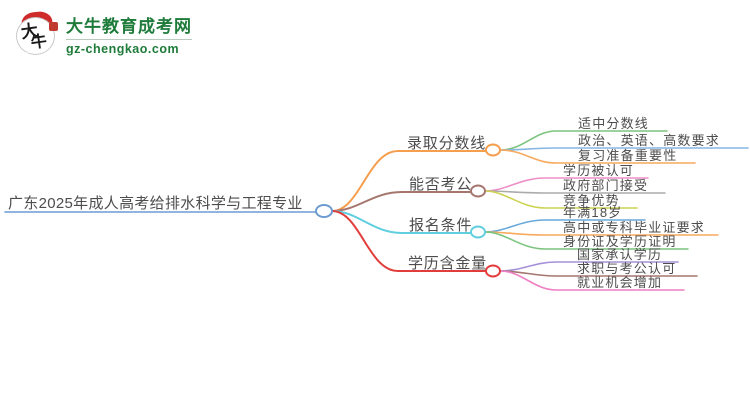 Image resolution: width=750 pixels, height=410 pixels. I want to click on leaf-label: 国家承认学历, so click(620, 254).